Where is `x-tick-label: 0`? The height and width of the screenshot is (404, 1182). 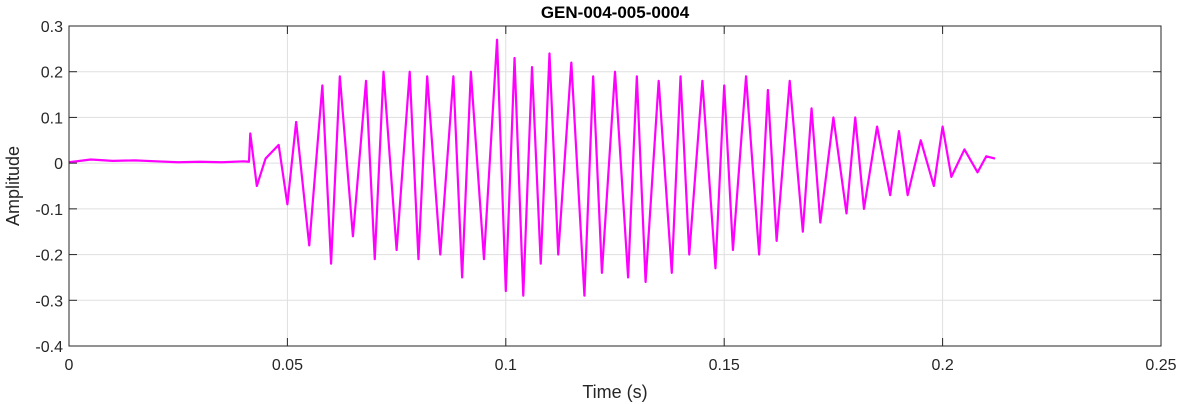 x-tick-label: 0 is located at coordinates (69, 365).